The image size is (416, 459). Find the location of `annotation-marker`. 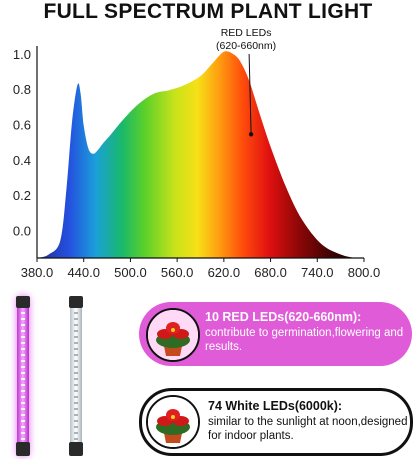

annotation-marker is located at coordinates (251, 134).